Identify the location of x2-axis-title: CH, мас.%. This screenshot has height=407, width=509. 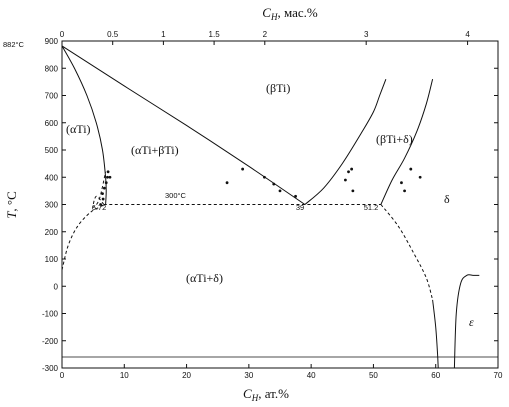
(290, 13).